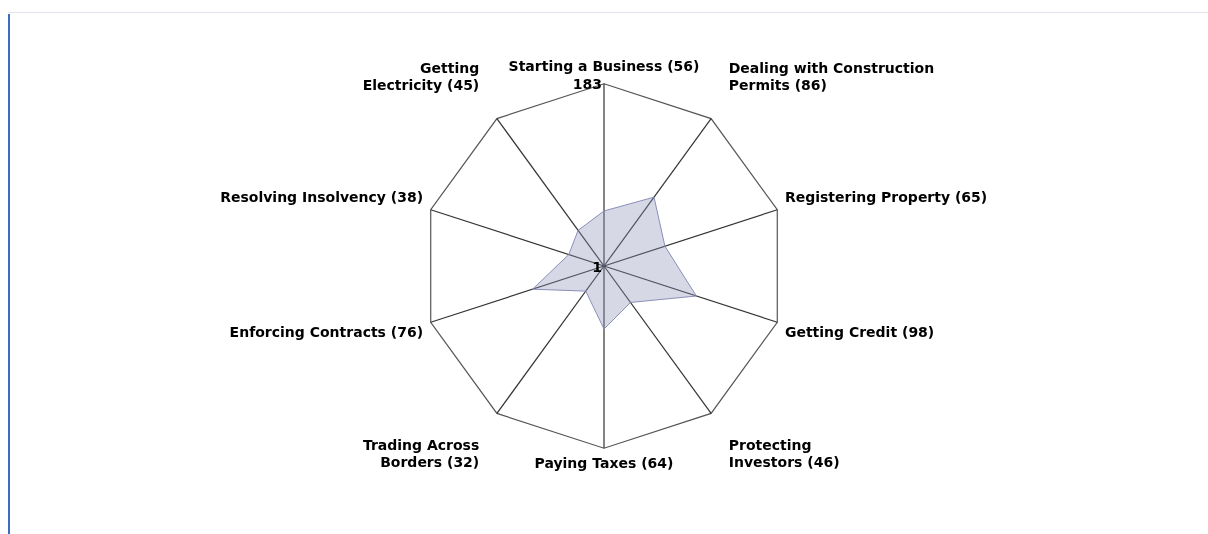  I want to click on y-tick-label: 183, so click(587, 84).